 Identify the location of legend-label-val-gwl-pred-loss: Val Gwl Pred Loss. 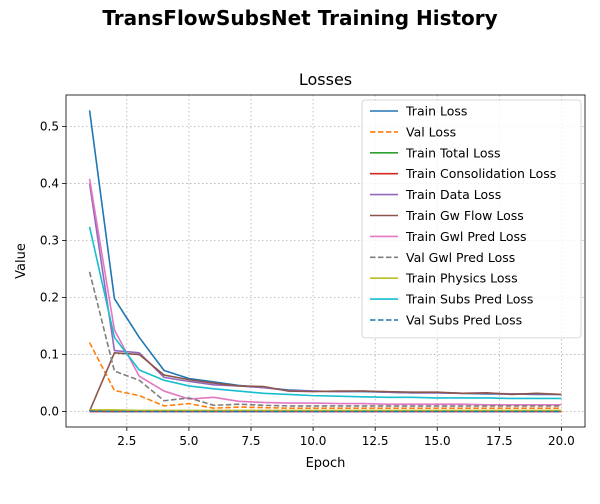
(460, 257).